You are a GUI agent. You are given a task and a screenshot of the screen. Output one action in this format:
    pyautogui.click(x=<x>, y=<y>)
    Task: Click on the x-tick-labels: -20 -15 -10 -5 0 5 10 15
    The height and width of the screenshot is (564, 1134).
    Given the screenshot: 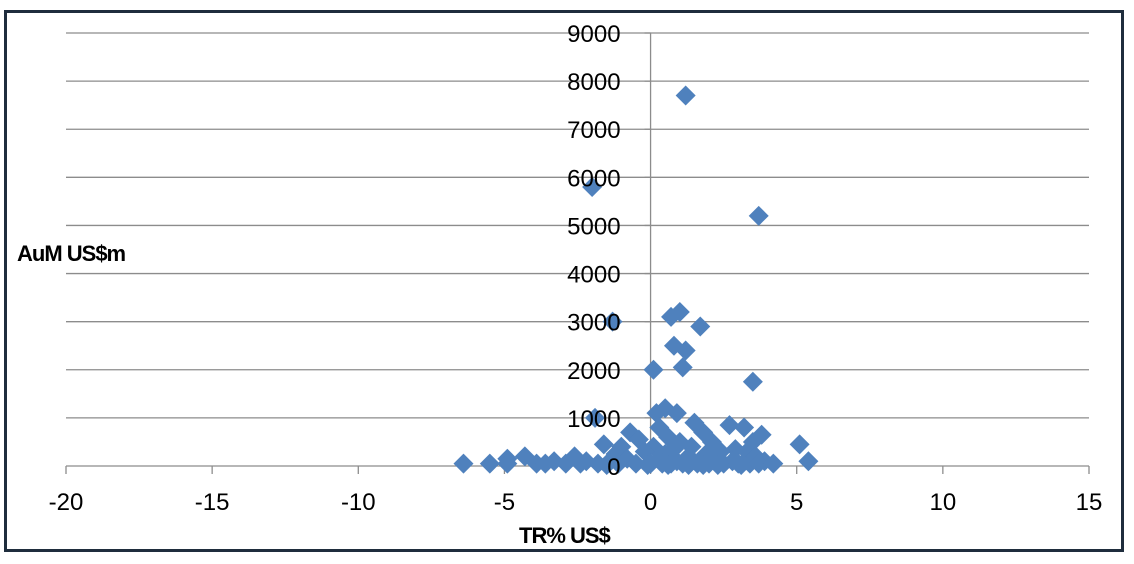 What is the action you would take?
    pyautogui.click(x=576, y=502)
    